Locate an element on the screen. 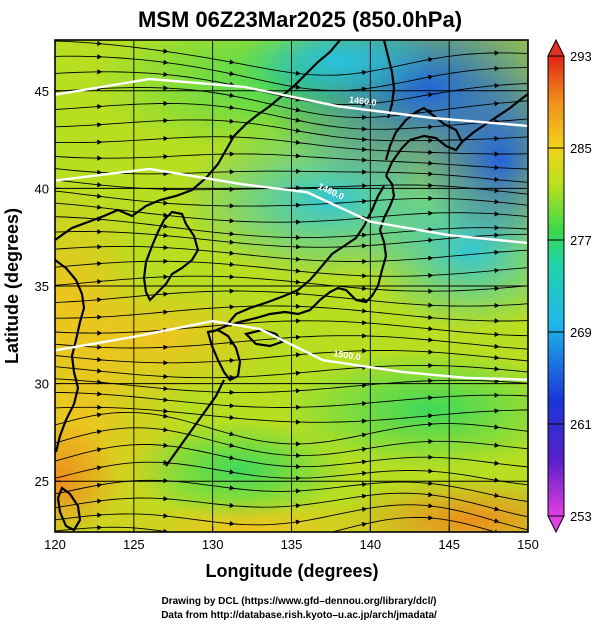 Image resolution: width=599 pixels, height=625 pixels. x-tick-label: 130 is located at coordinates (213, 544).